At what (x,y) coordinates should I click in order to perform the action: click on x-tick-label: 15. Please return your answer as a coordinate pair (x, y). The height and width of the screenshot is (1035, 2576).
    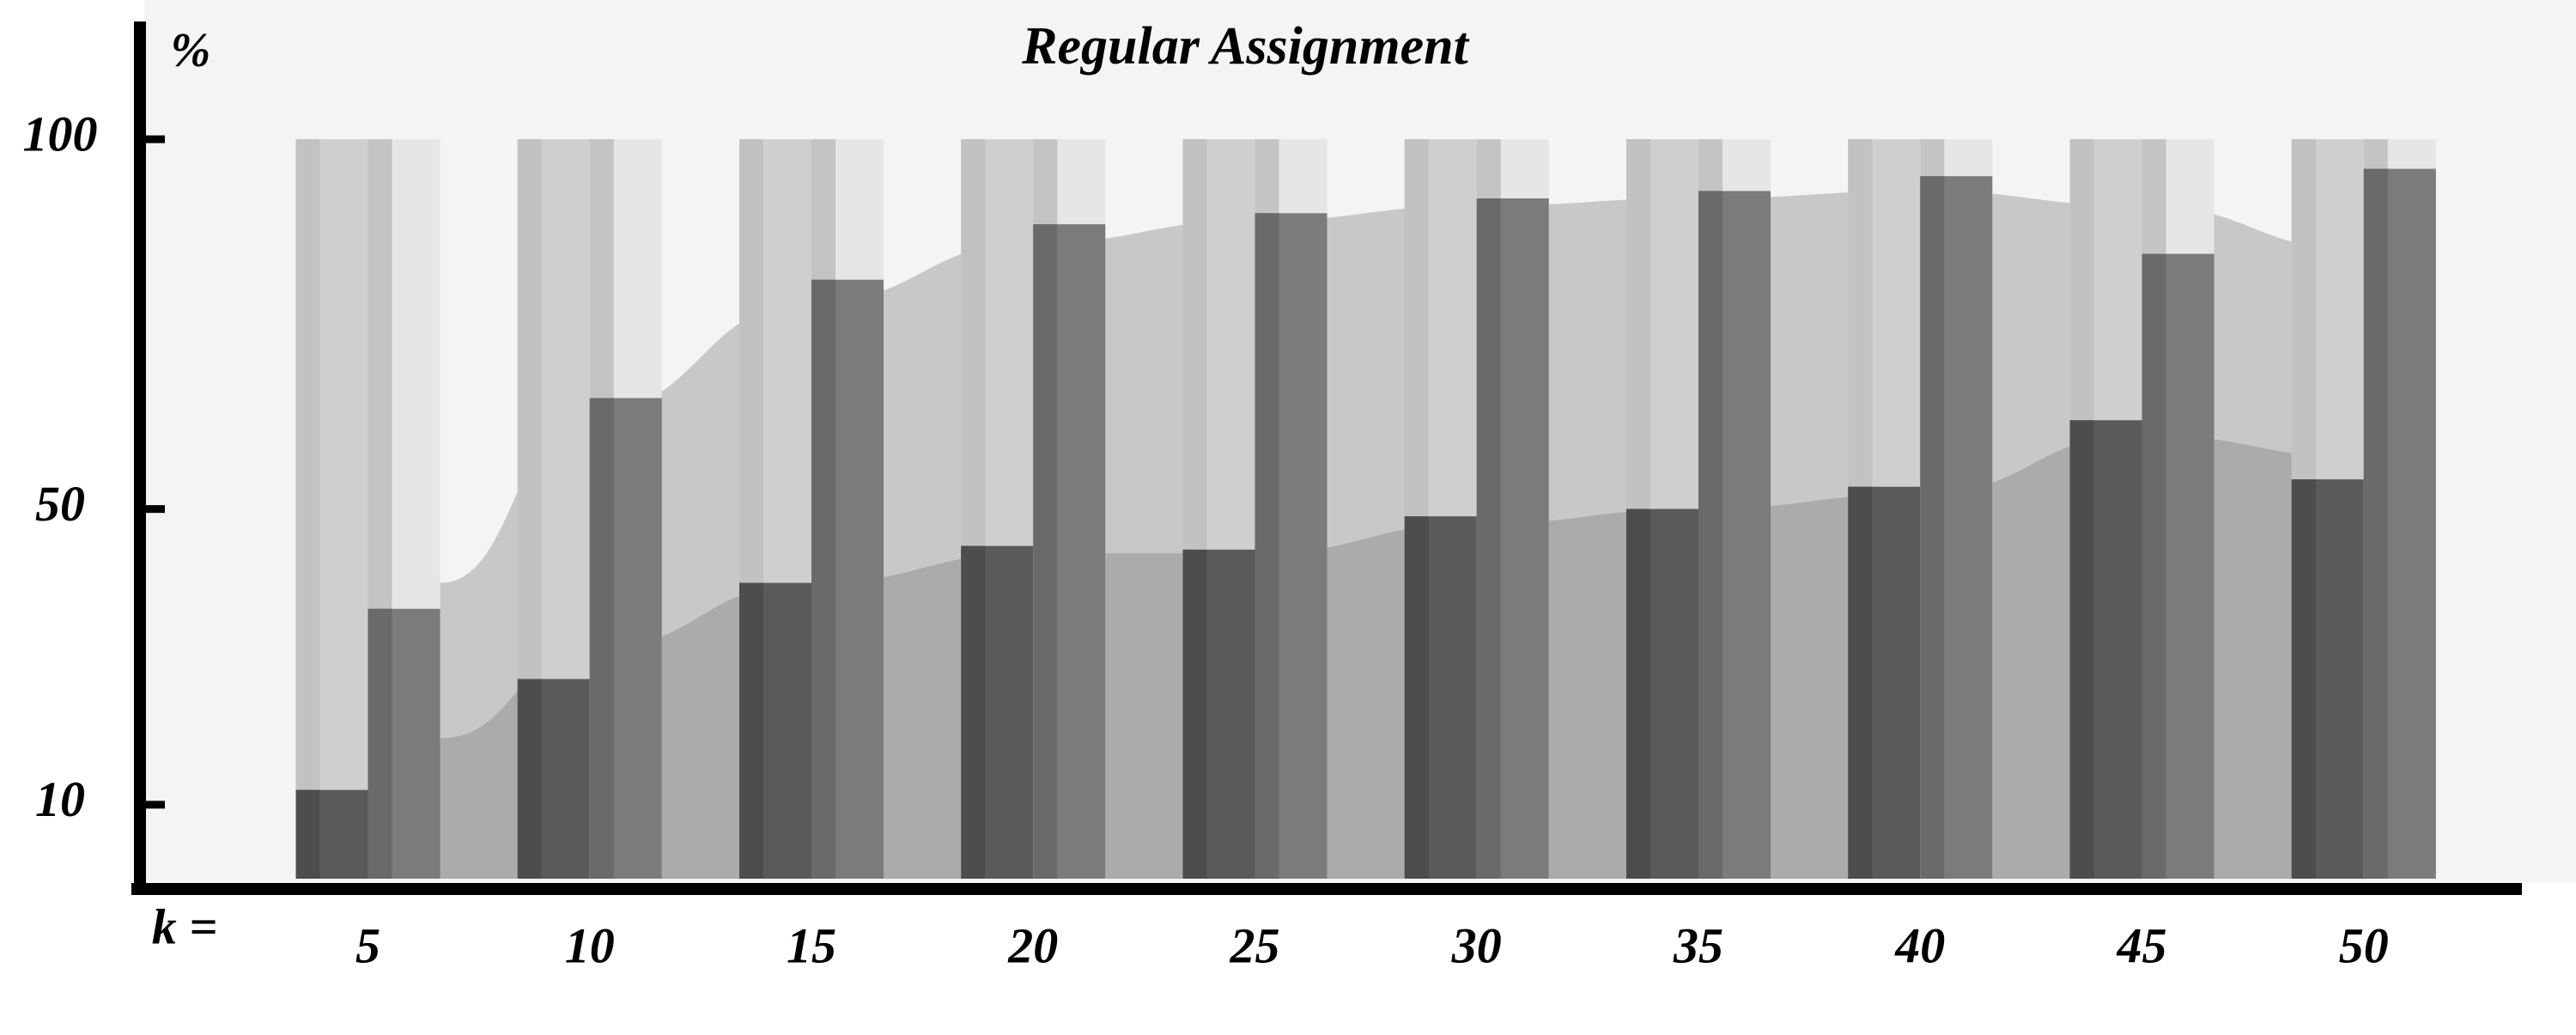
    Looking at the image, I should click on (812, 945).